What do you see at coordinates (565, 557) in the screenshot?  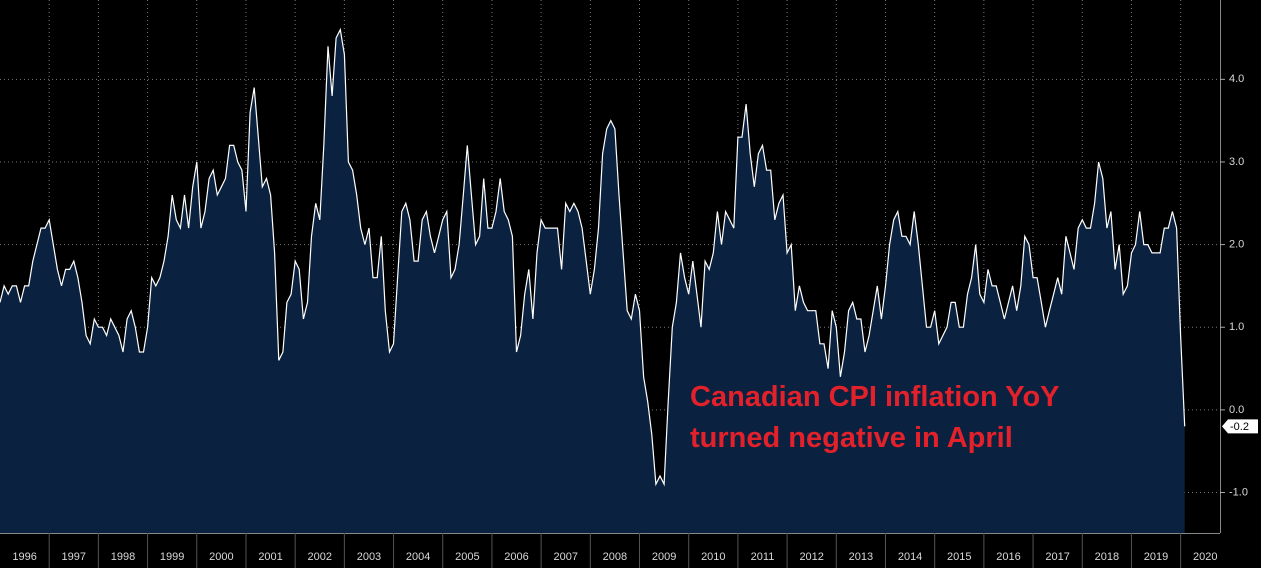 I see `x-tick-label: 2007` at bounding box center [565, 557].